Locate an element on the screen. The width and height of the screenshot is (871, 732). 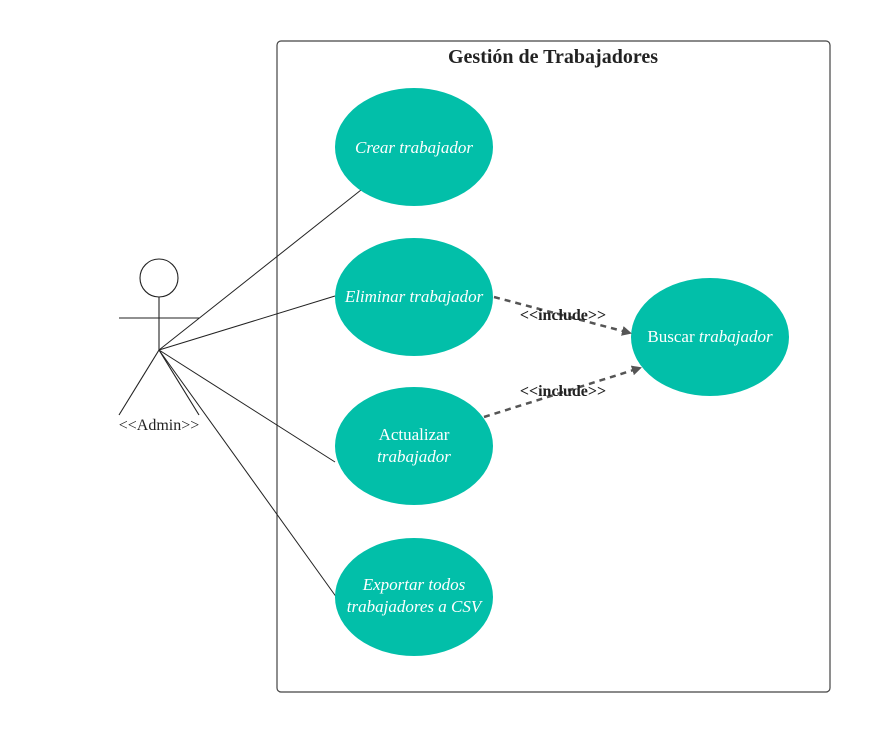
association-exportar is located at coordinates (248, 474).